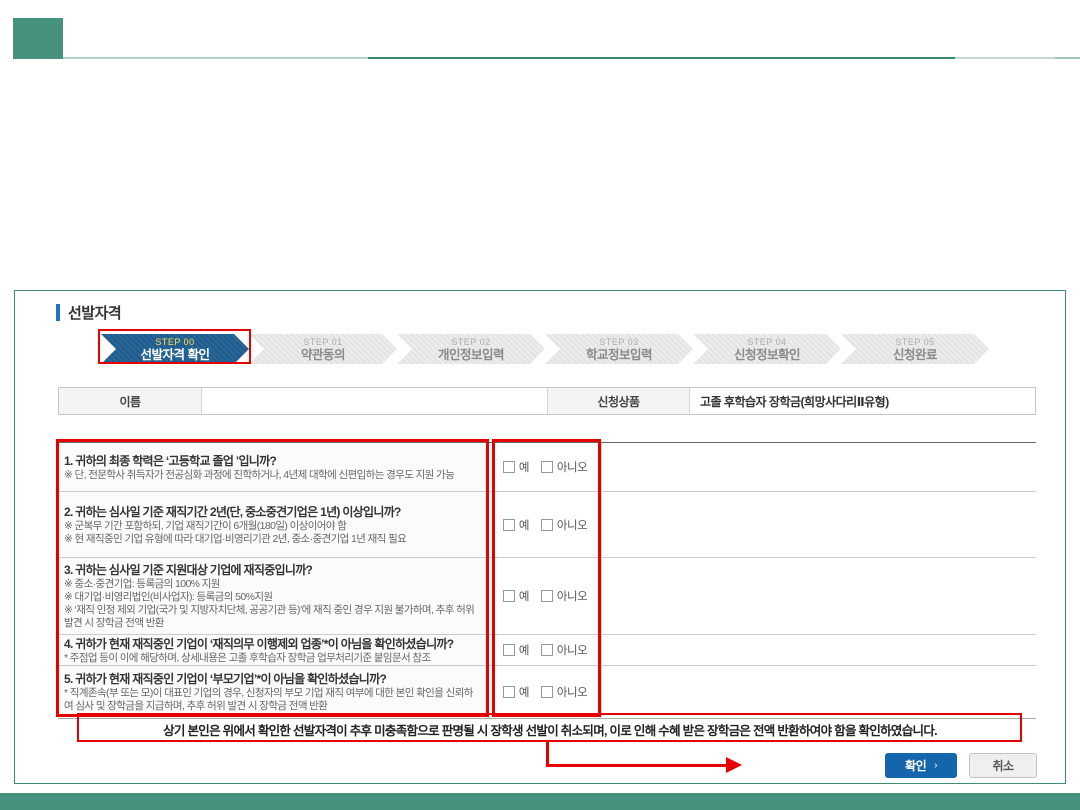 The image size is (1080, 810). I want to click on step-label: 개인정보입력, so click(470, 354).